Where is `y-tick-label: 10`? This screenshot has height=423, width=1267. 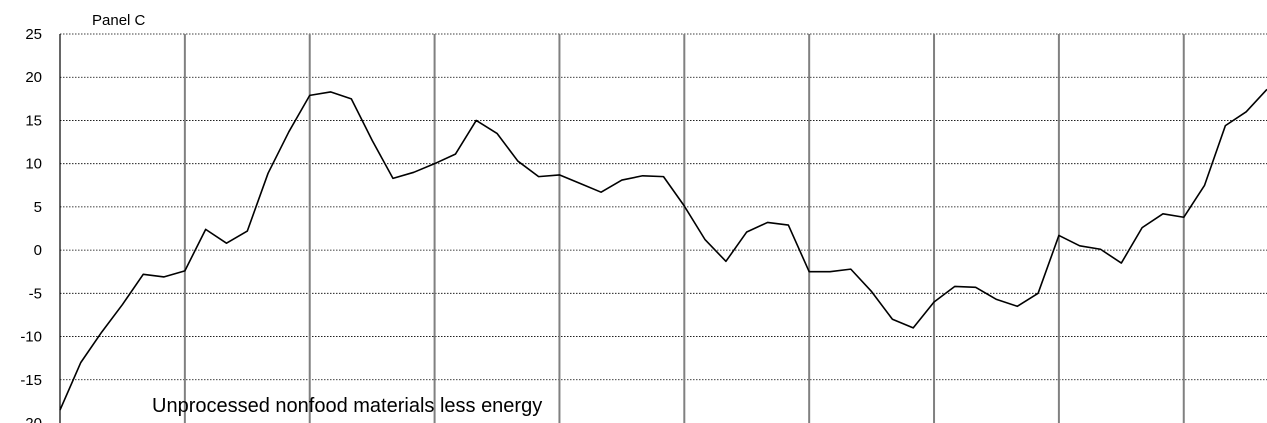
y-tick-label: 10 is located at coordinates (33, 164).